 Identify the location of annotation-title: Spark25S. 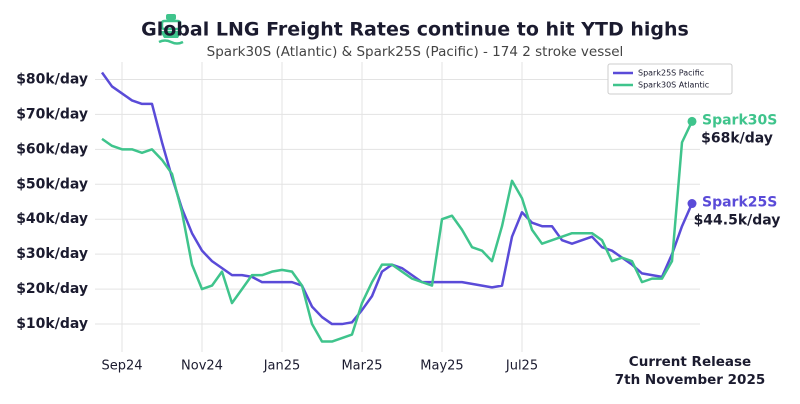
(739, 203).